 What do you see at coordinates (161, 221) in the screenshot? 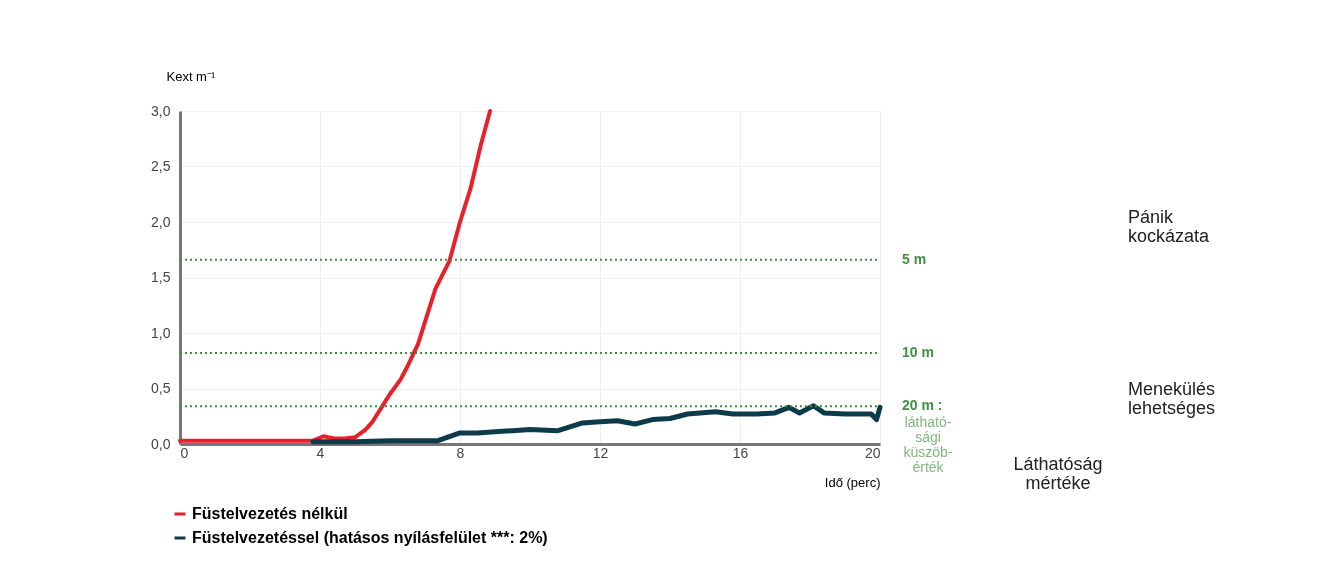
I see `y-tick-label: 2,0` at bounding box center [161, 221].